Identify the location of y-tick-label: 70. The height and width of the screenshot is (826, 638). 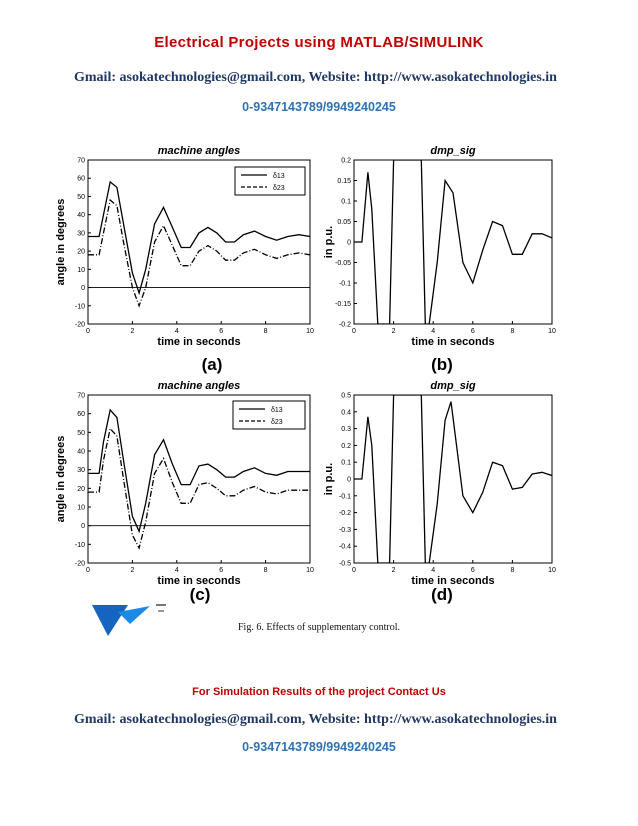
(81, 396).